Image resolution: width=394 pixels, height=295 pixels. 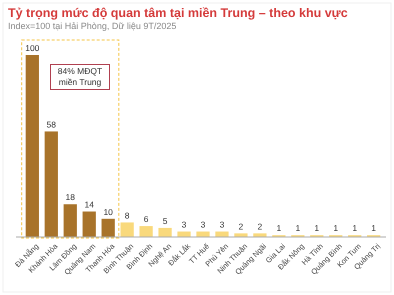 What do you see at coordinates (32, 48) in the screenshot?
I see `data-label: 100` at bounding box center [32, 48].